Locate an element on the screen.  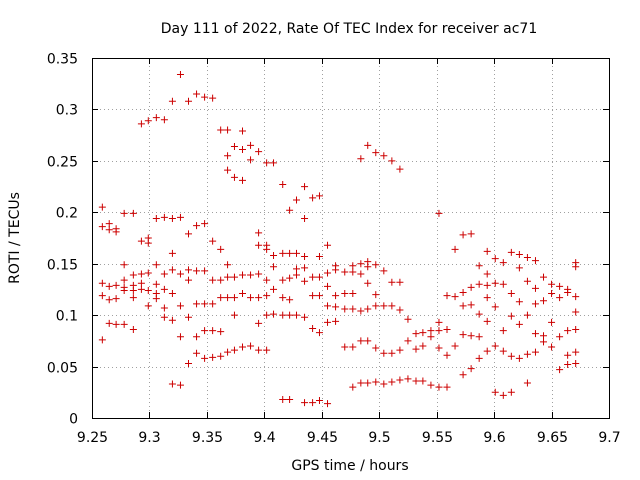
x-tick-label: 9.35 is located at coordinates (207, 438).